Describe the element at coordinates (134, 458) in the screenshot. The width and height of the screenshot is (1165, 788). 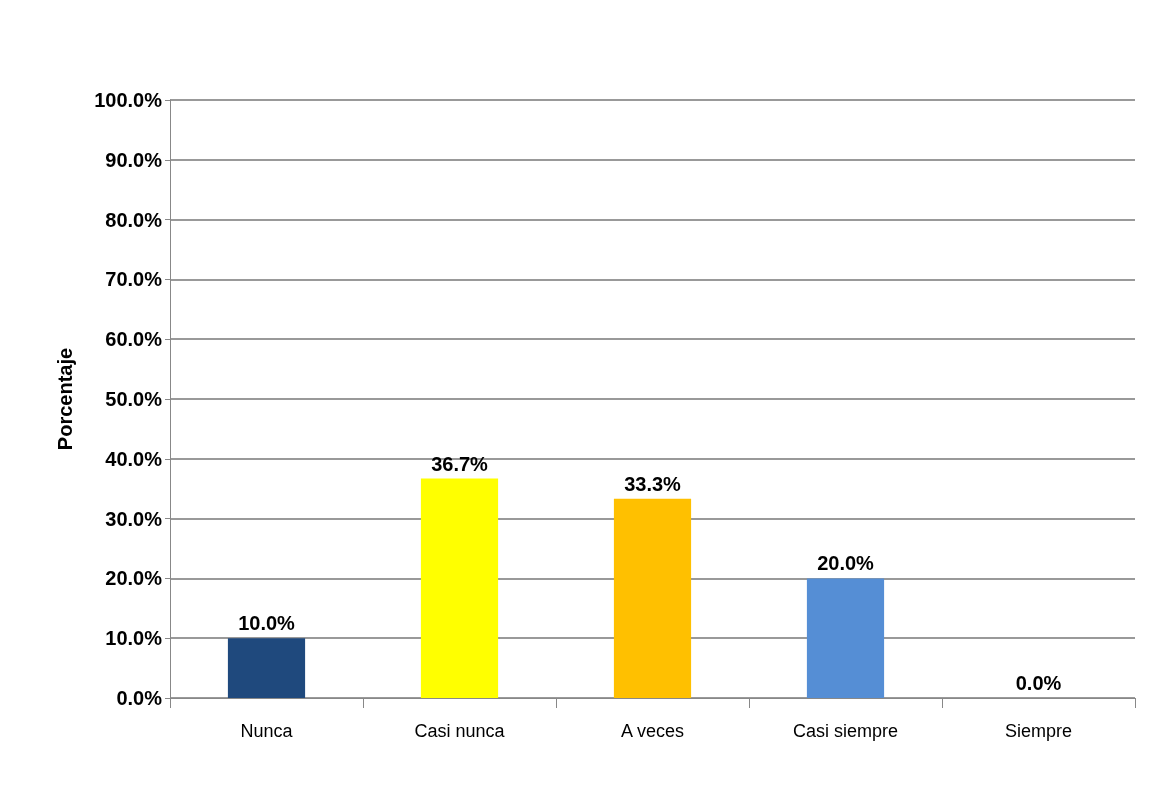
I see `y-tick-label: 40.0%` at that location.